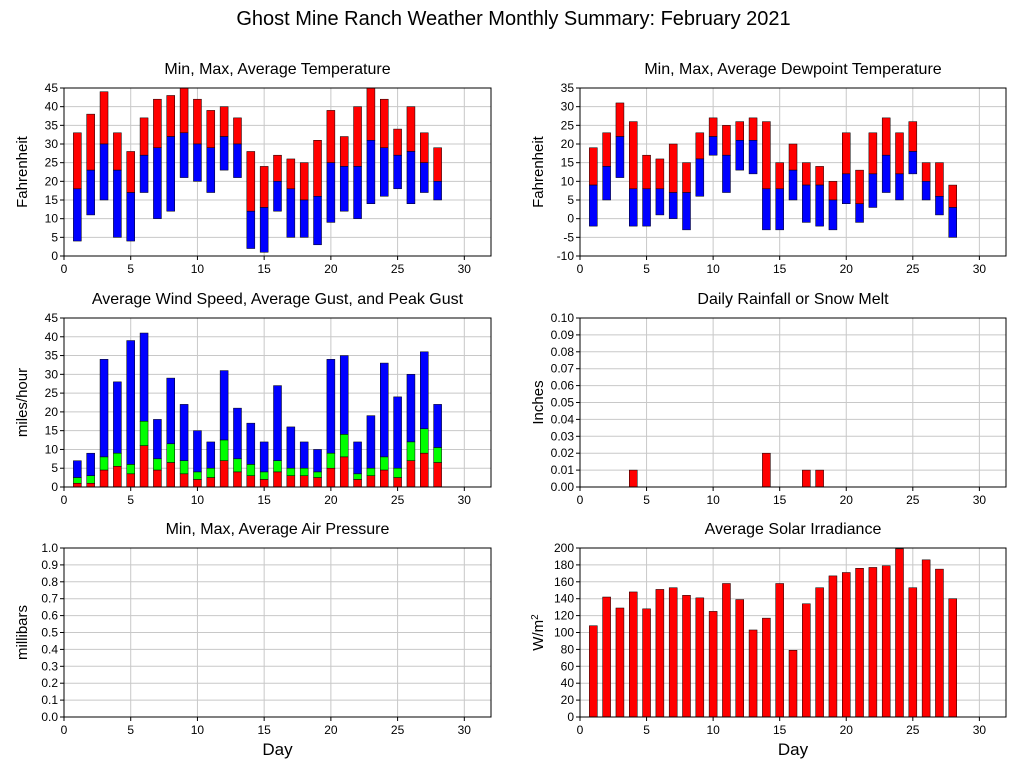 The width and height of the screenshot is (1027, 772). What do you see at coordinates (277, 749) in the screenshot?
I see `x-axis-label: Day` at bounding box center [277, 749].